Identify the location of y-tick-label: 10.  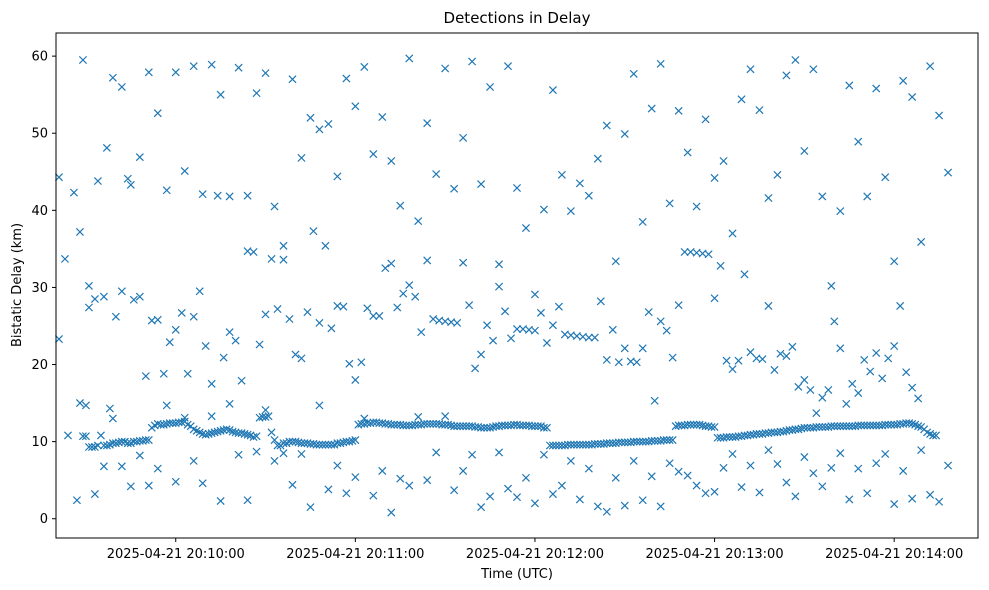
(39, 442).